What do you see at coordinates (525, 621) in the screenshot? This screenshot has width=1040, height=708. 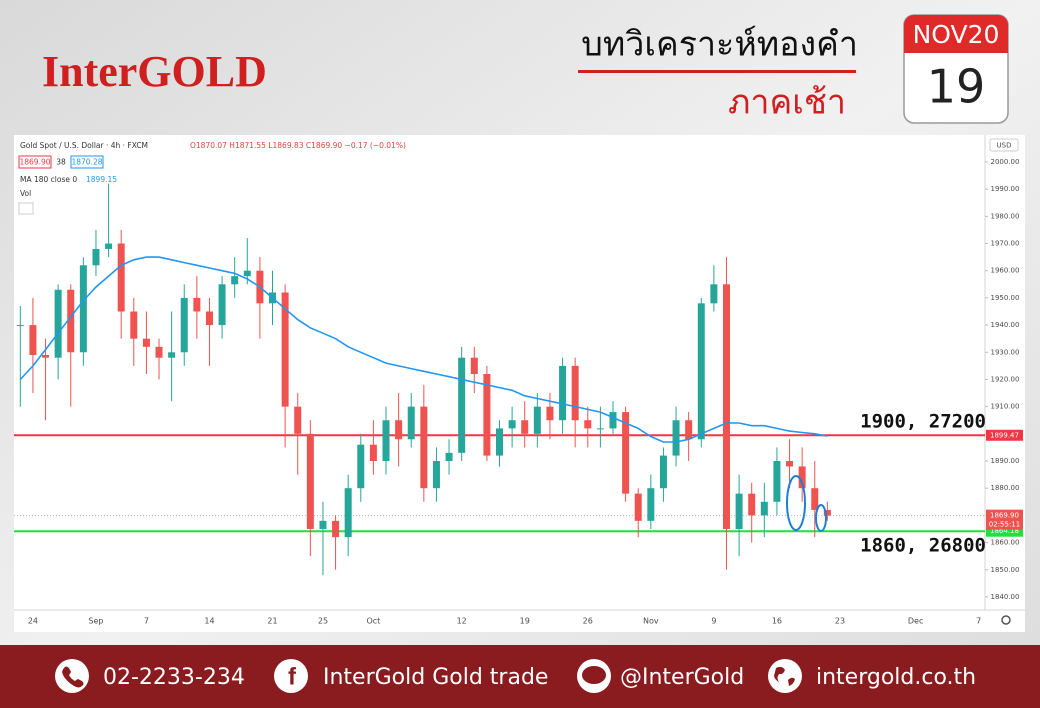 I see `x-tick-label: 19` at bounding box center [525, 621].